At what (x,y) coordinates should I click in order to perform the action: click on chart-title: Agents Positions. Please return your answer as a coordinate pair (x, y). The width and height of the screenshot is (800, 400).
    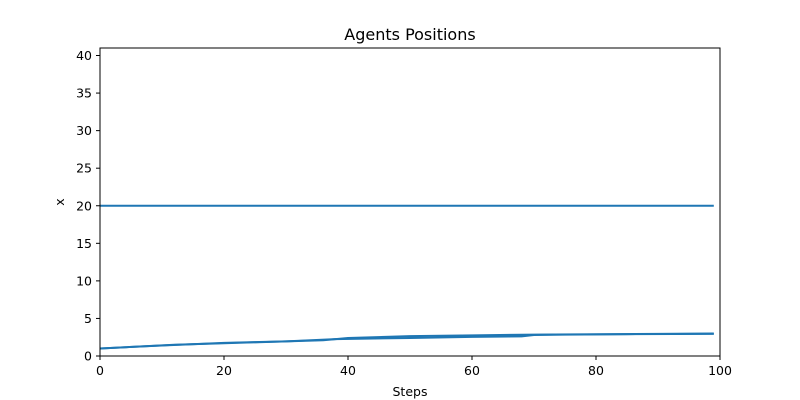
    Looking at the image, I should click on (409, 34).